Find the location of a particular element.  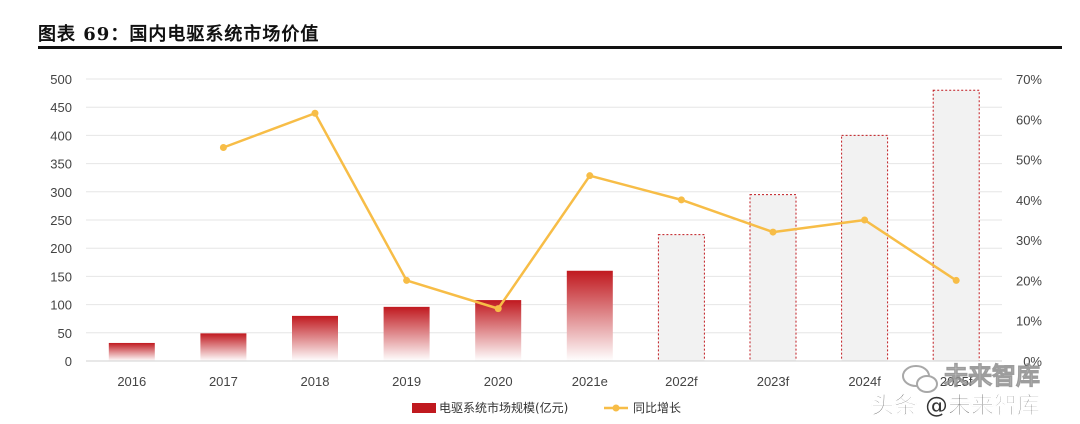

chart-title: 图表 69：国内电驱系统市场价值 is located at coordinates (179, 34).